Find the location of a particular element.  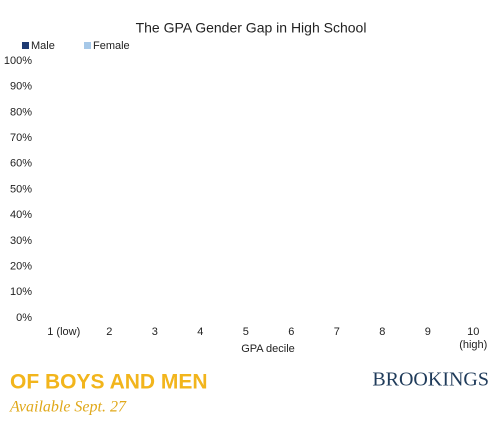

y-tick-label: 40% is located at coordinates (21, 215).